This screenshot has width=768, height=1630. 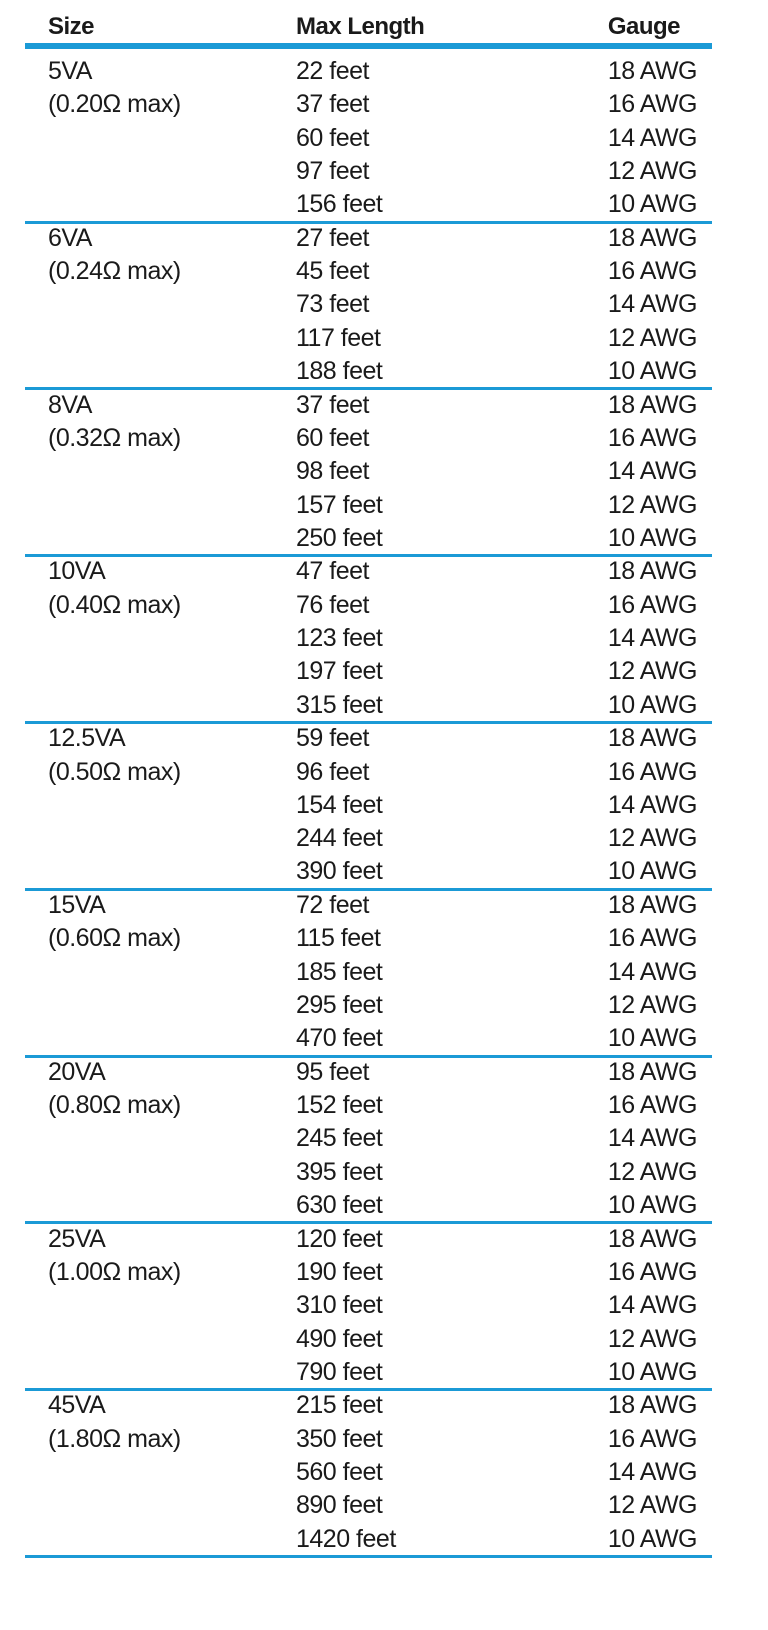 I want to click on max-length: 197 feet, so click(x=339, y=671).